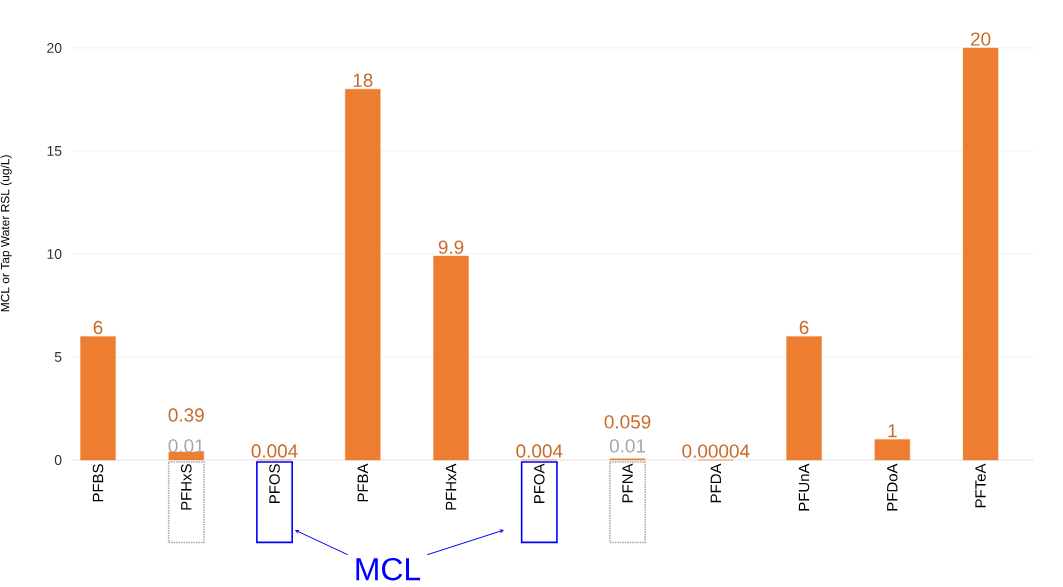 The image size is (1063, 587). Describe the element at coordinates (627, 483) in the screenshot. I see `x-tick-label: PFNA` at that location.